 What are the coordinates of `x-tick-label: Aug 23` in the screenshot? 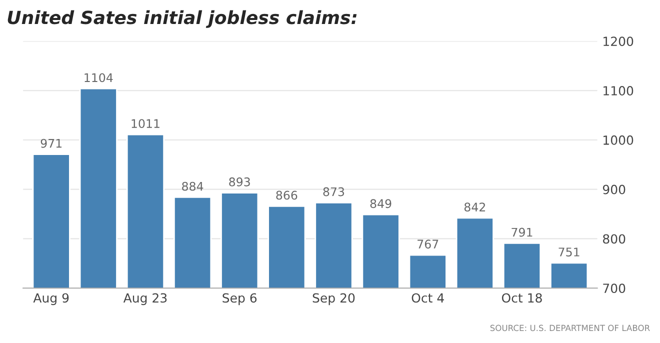 It's located at (145, 299).